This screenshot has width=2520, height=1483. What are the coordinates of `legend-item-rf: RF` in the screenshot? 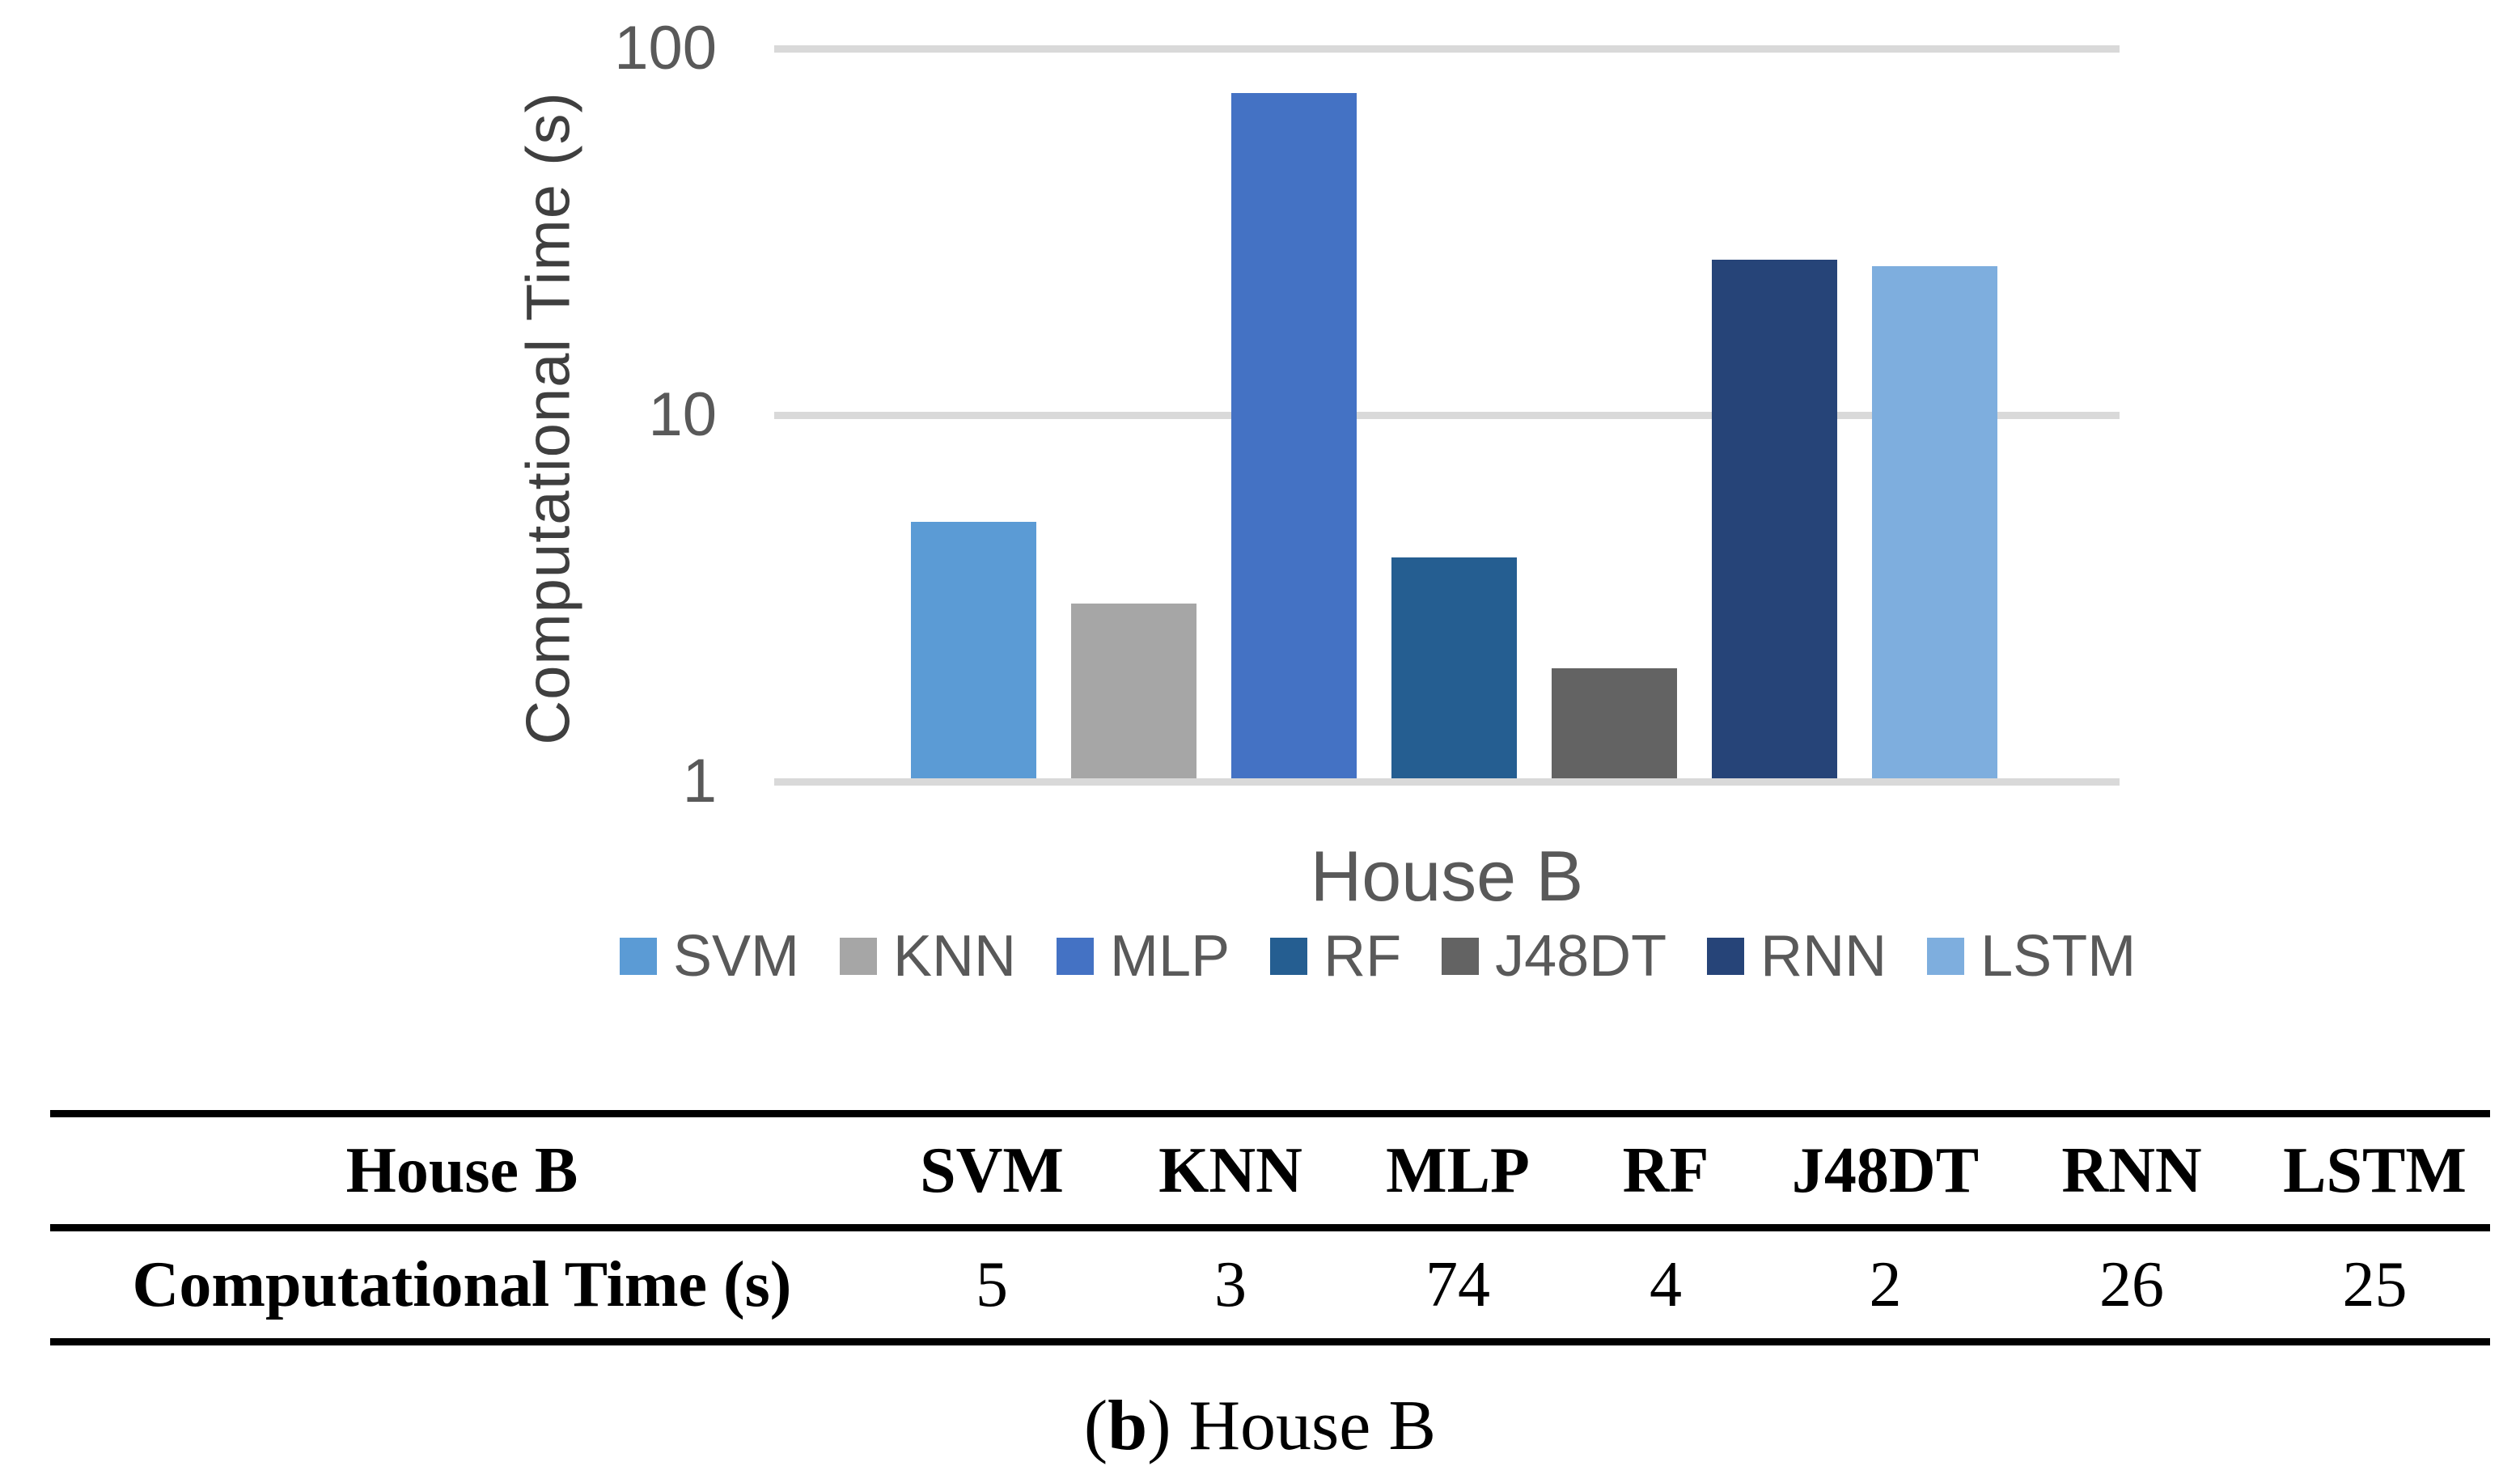 It's located at (1335, 956).